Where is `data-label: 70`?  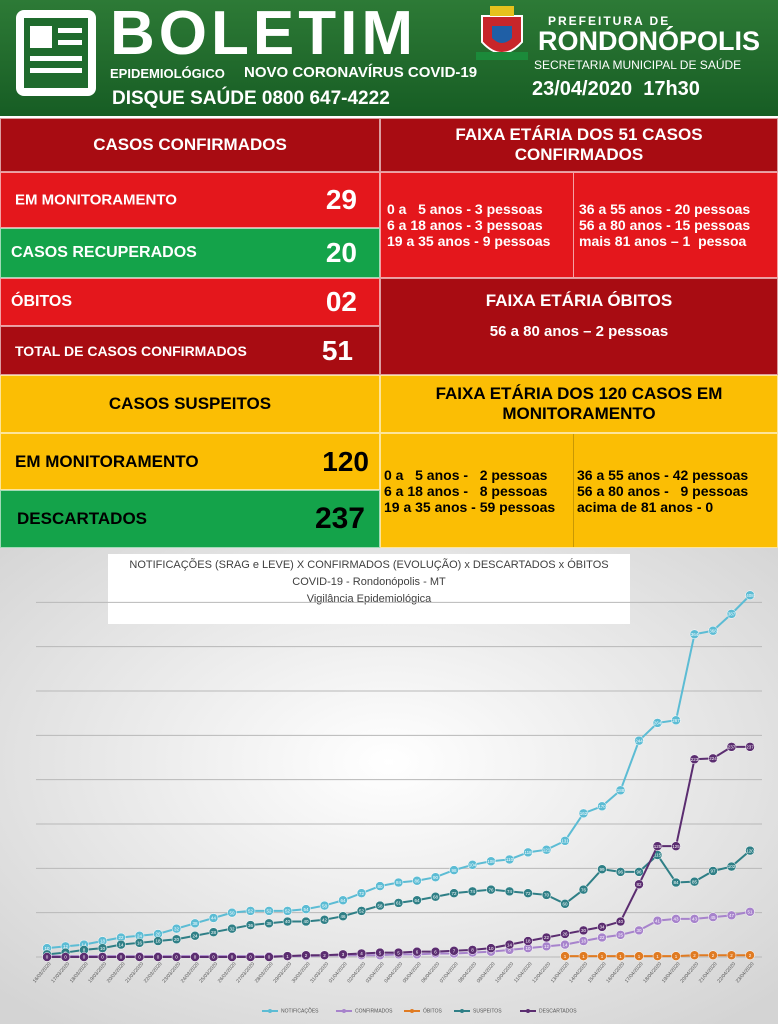 data-label: 70 is located at coordinates (547, 895).